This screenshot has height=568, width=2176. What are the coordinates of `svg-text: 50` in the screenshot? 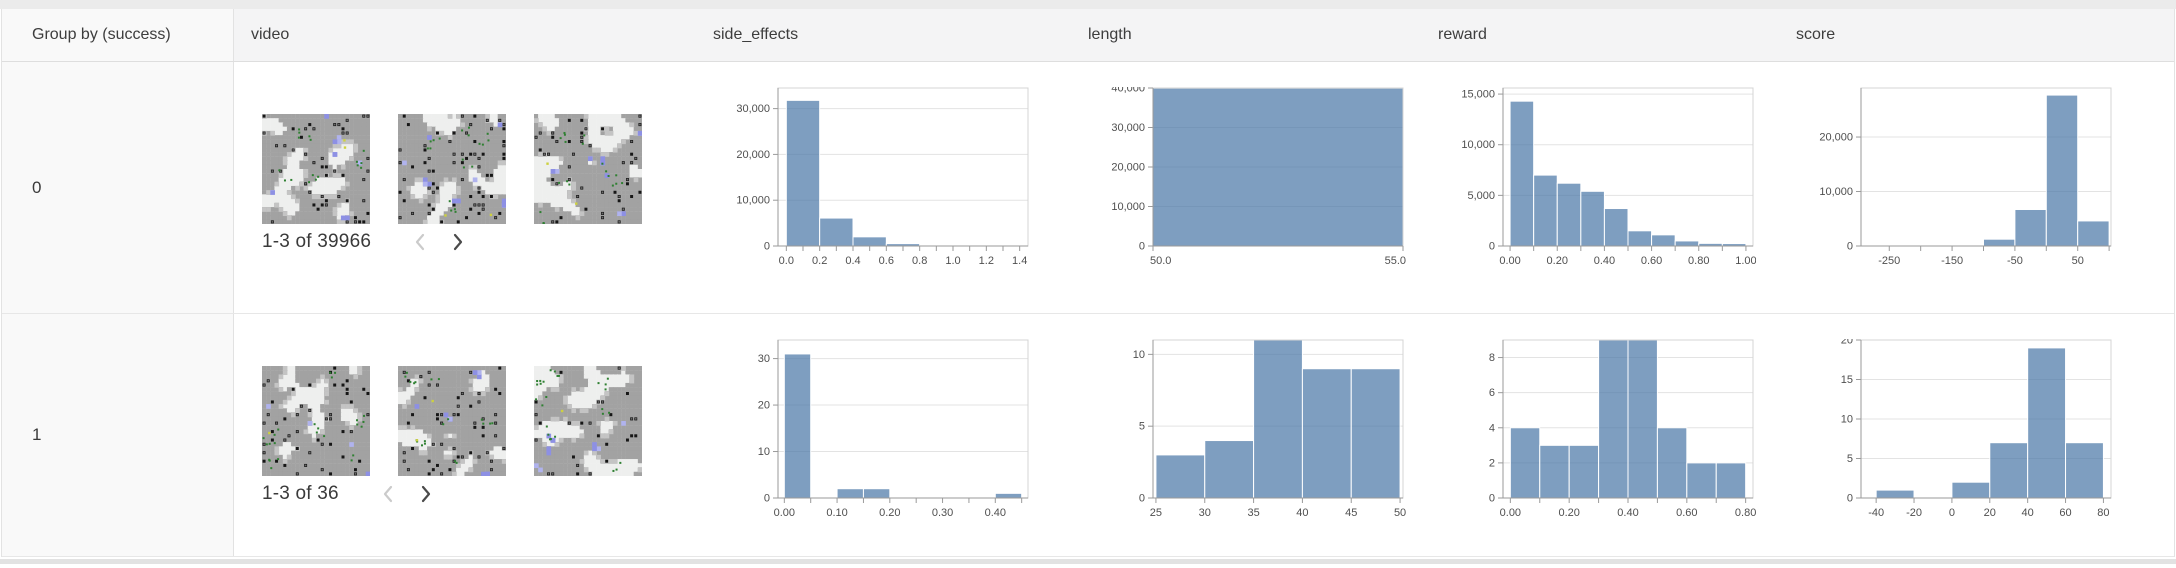 It's located at (2078, 261).